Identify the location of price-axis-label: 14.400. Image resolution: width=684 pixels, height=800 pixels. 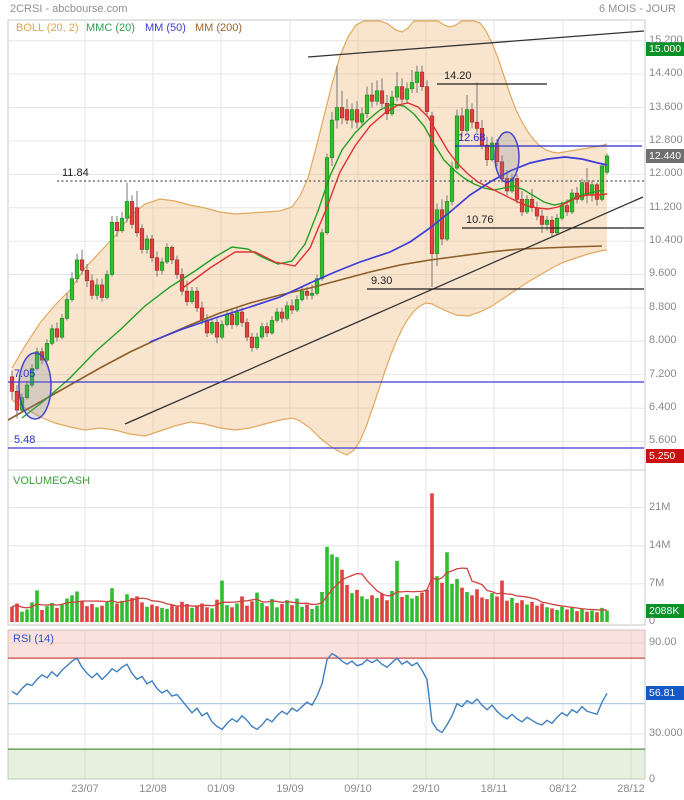
(666, 73).